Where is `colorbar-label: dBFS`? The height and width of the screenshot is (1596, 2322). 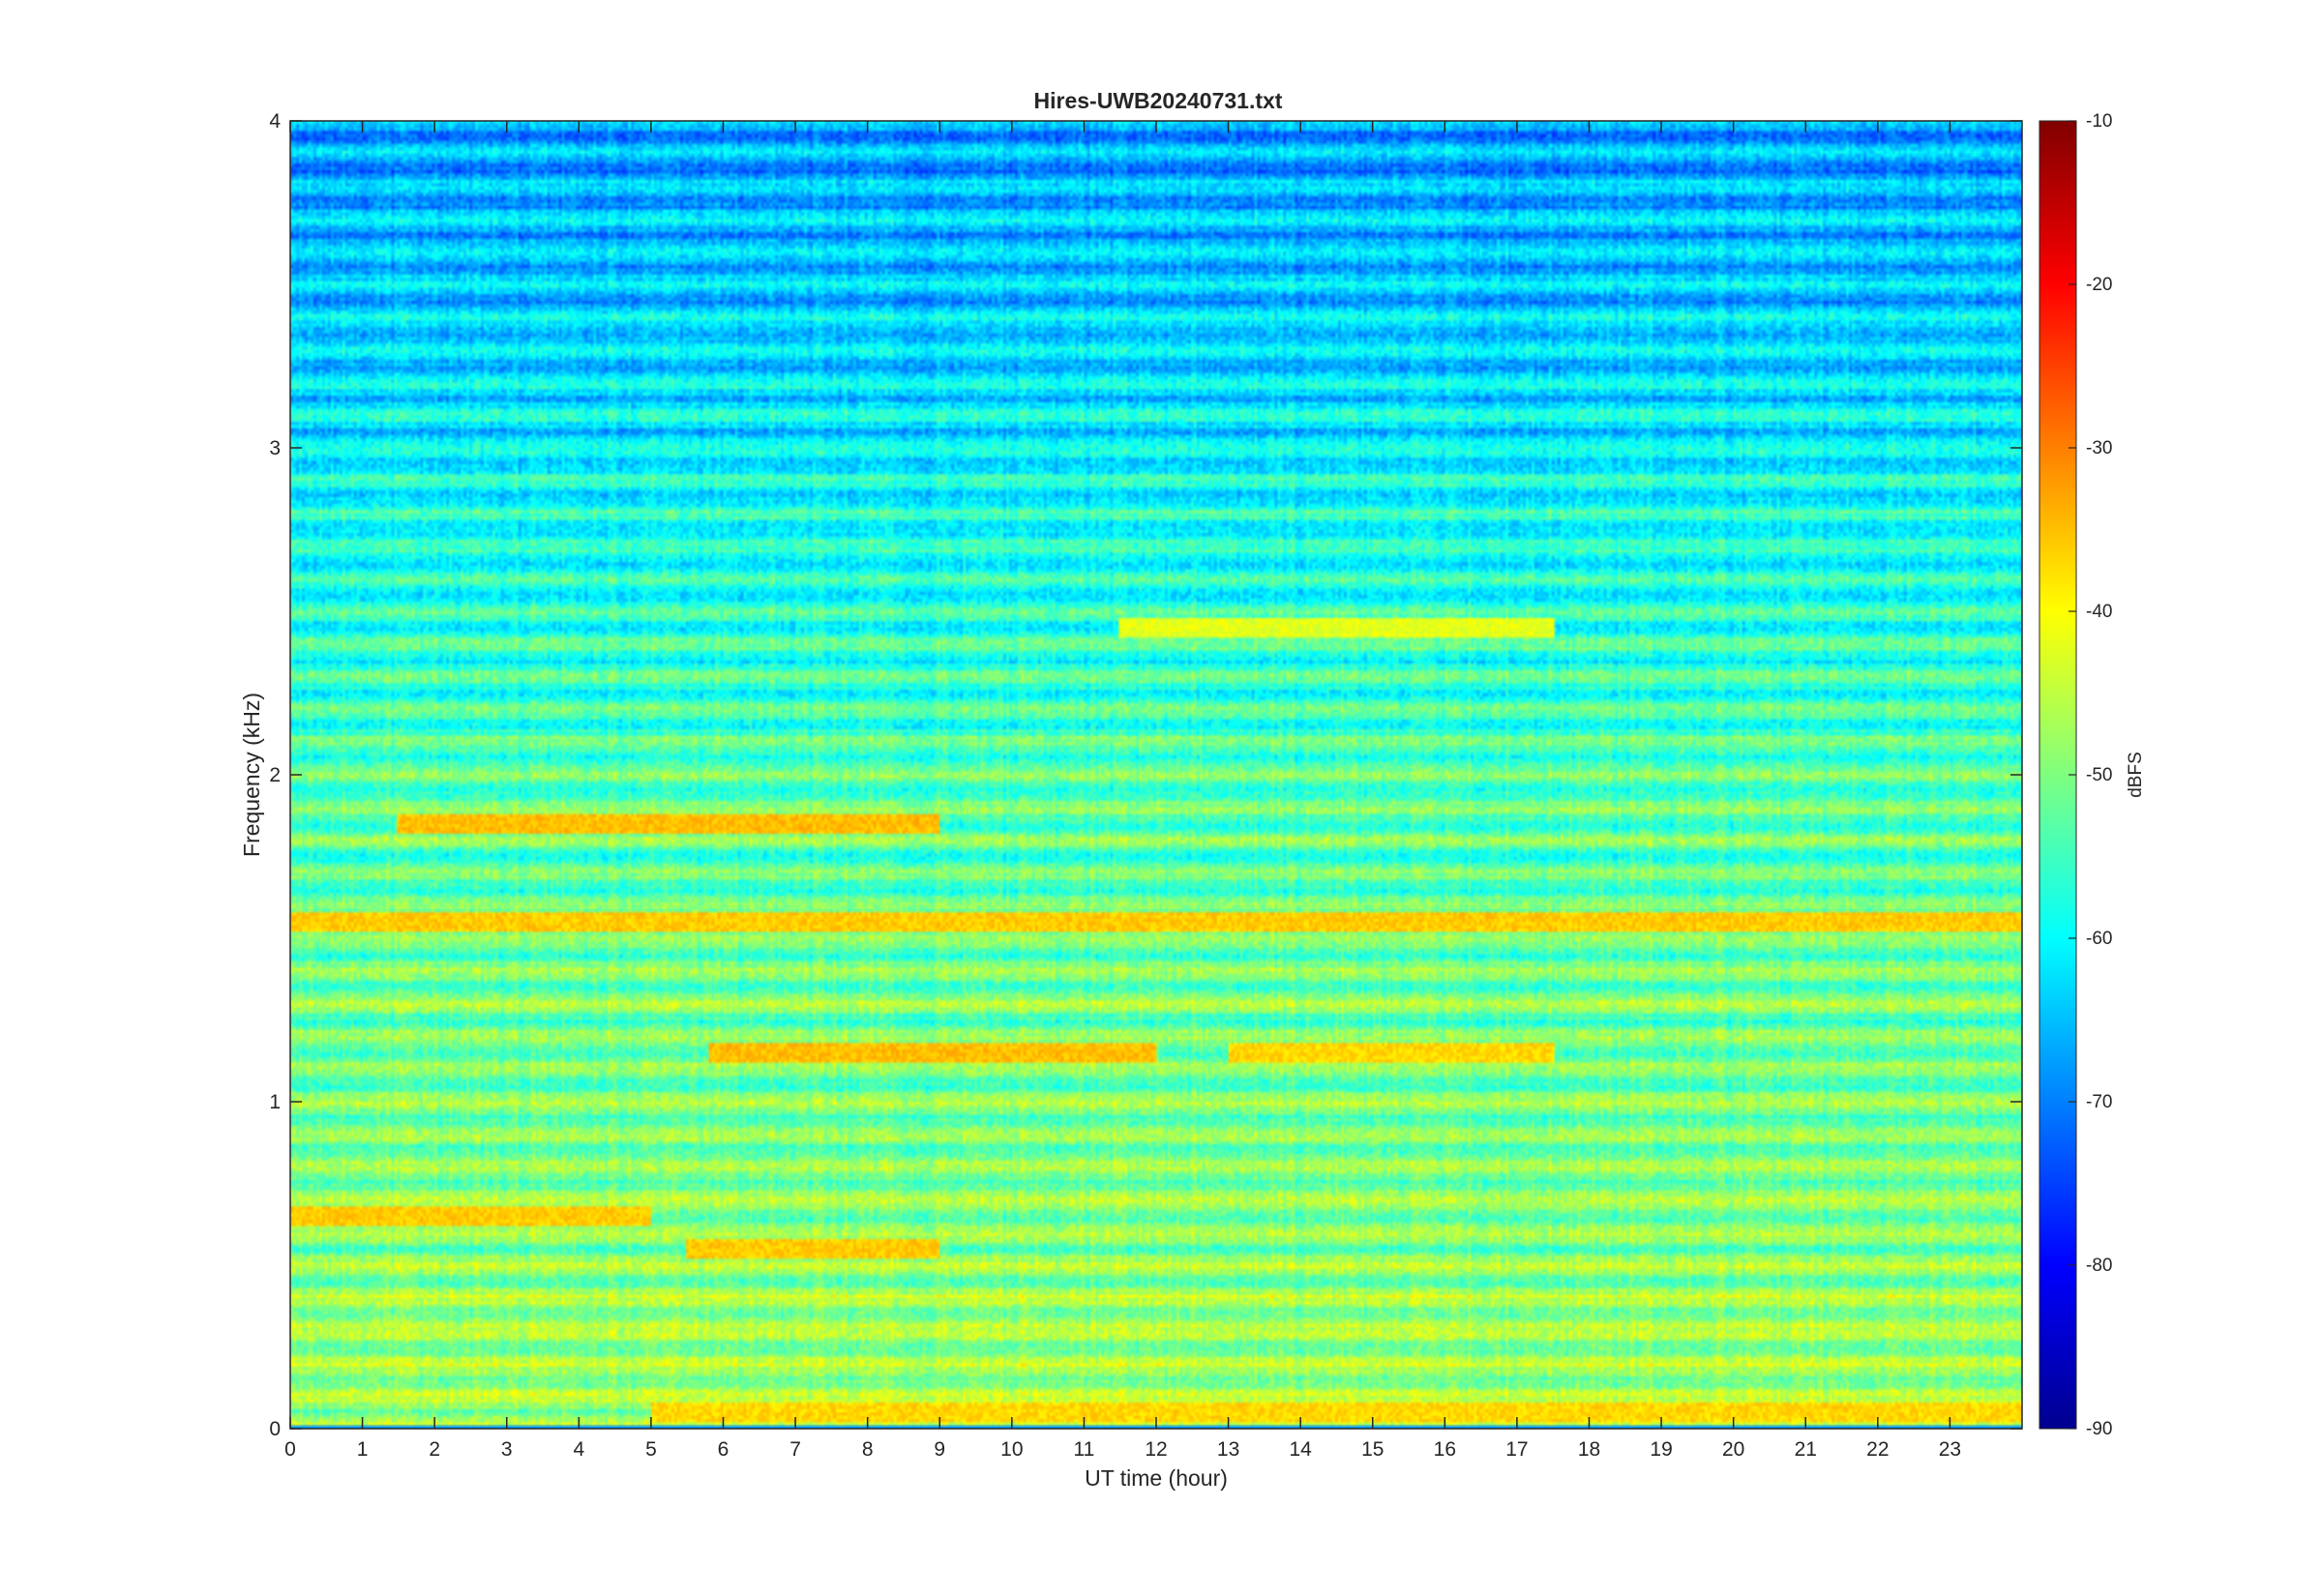 colorbar-label: dBFS is located at coordinates (2136, 775).